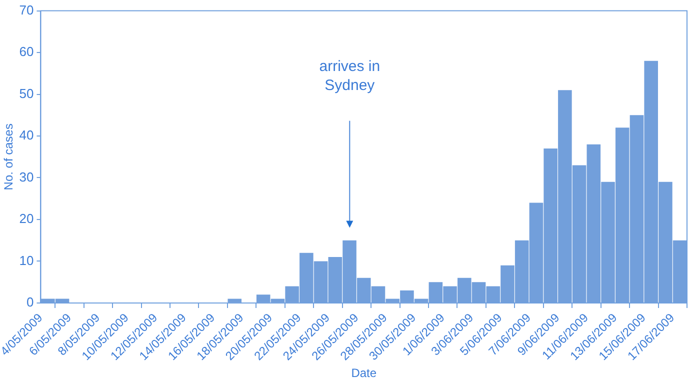 The width and height of the screenshot is (691, 381). I want to click on y-tick-label: 50, so click(26, 93).